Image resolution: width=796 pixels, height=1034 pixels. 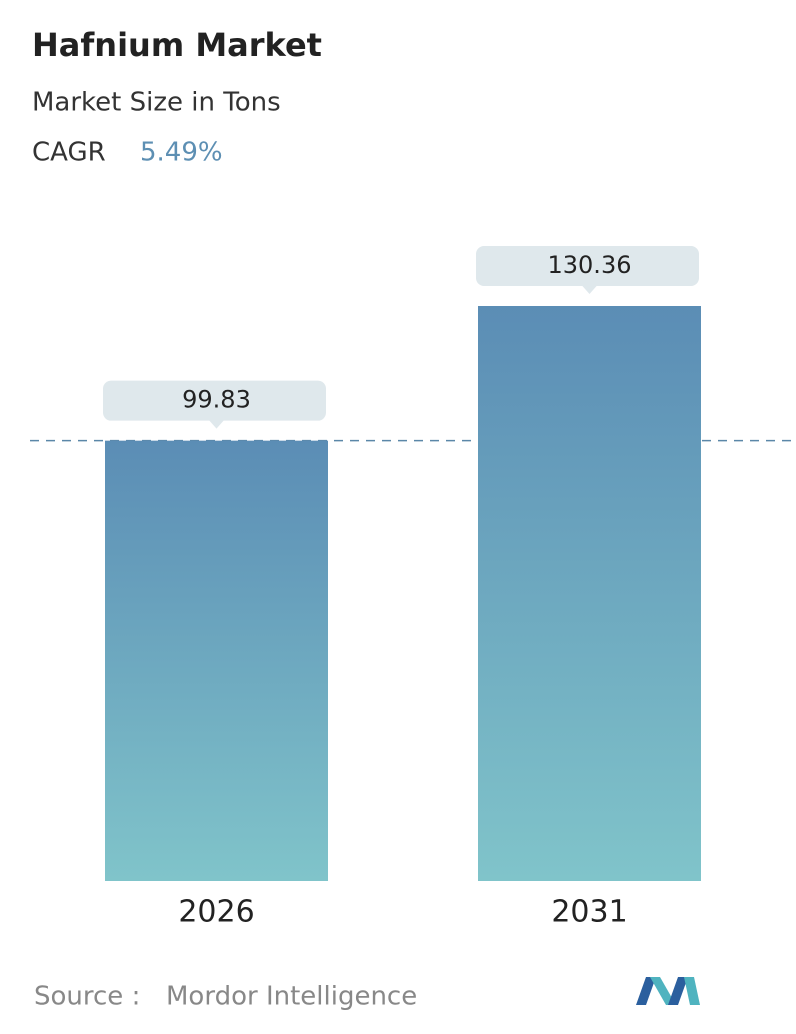 I want to click on chart-subtitle: Market Size in Tons, so click(x=156, y=103).